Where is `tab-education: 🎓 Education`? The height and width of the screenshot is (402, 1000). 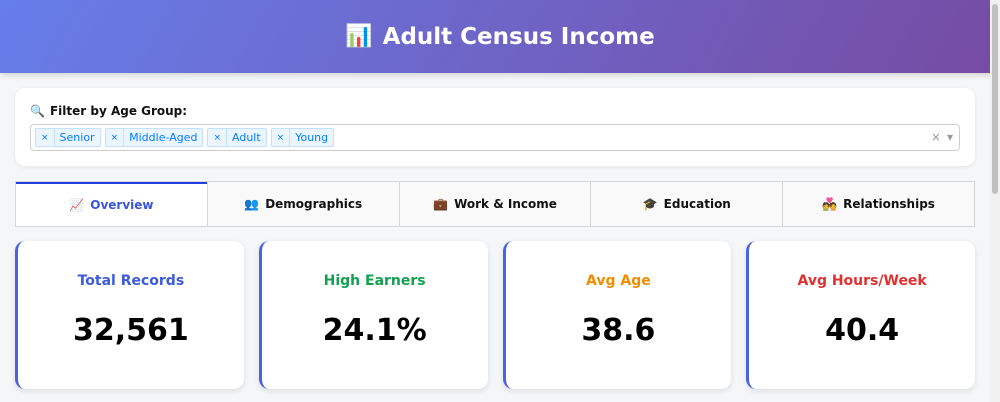 tab-education: 🎓 Education is located at coordinates (686, 204).